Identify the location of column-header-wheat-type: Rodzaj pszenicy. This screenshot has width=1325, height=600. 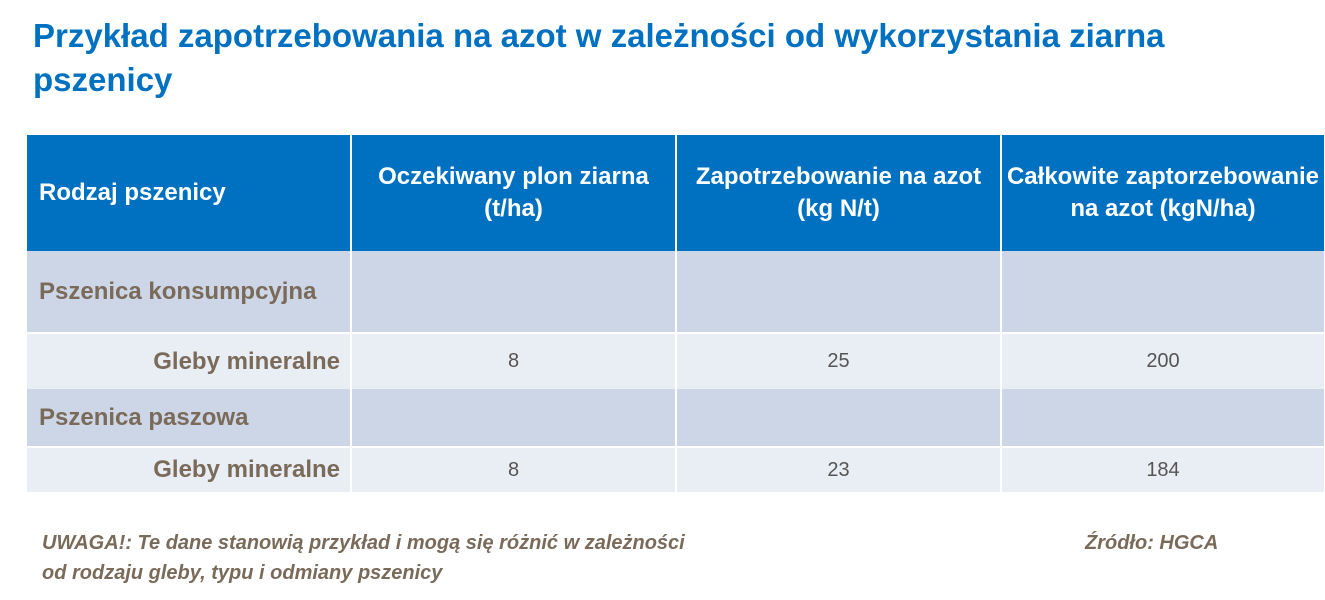
(188, 193).